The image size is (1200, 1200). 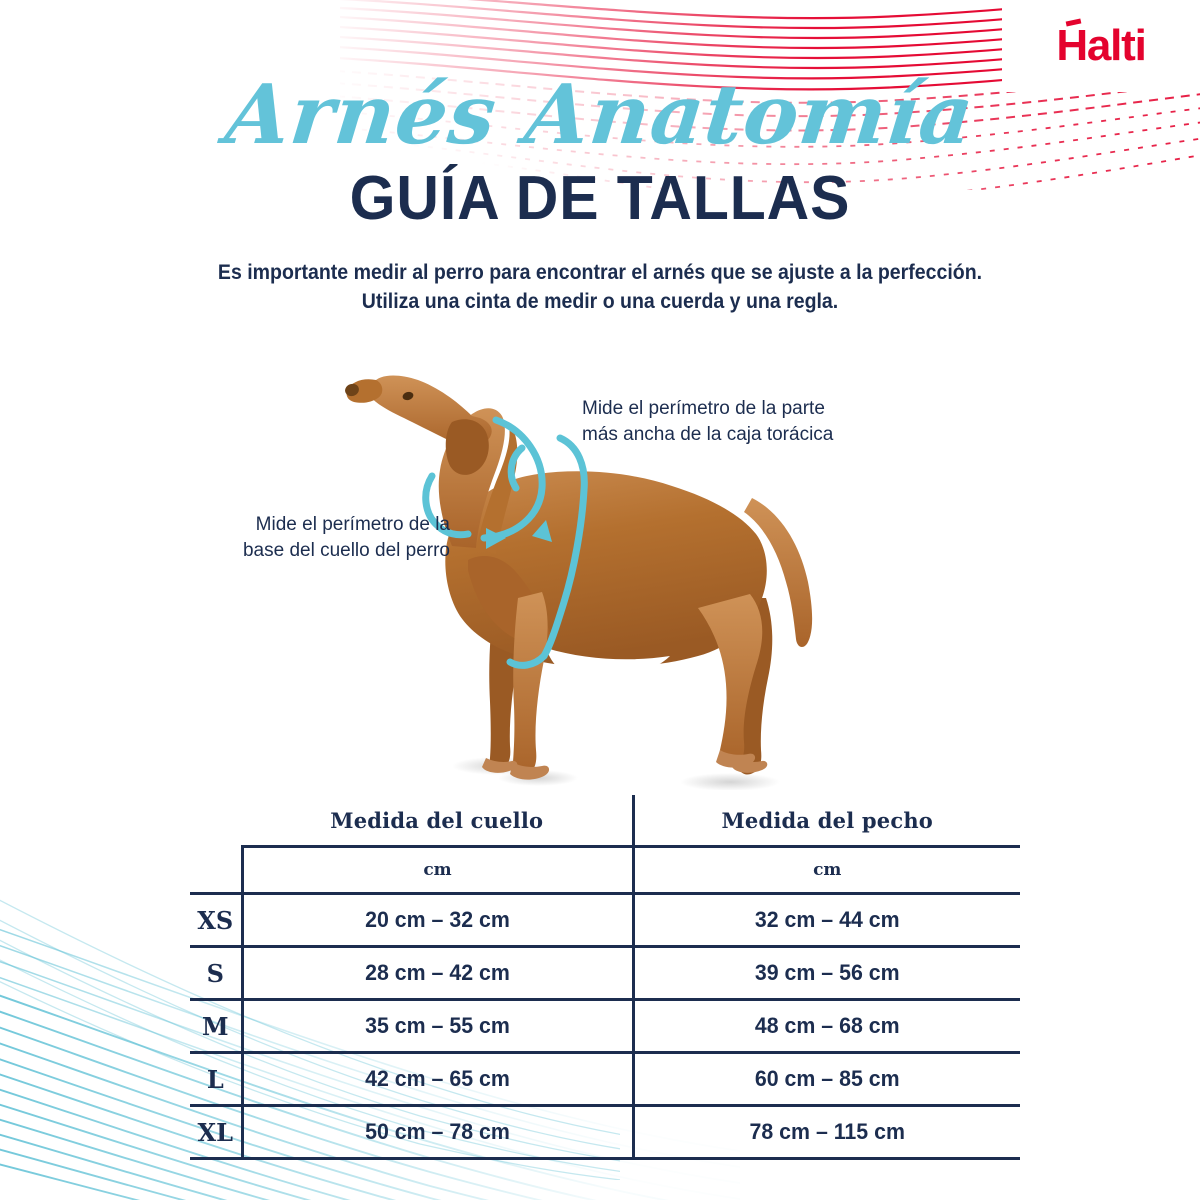 I want to click on brand-logo-text: Halti, so click(x=1101, y=45).